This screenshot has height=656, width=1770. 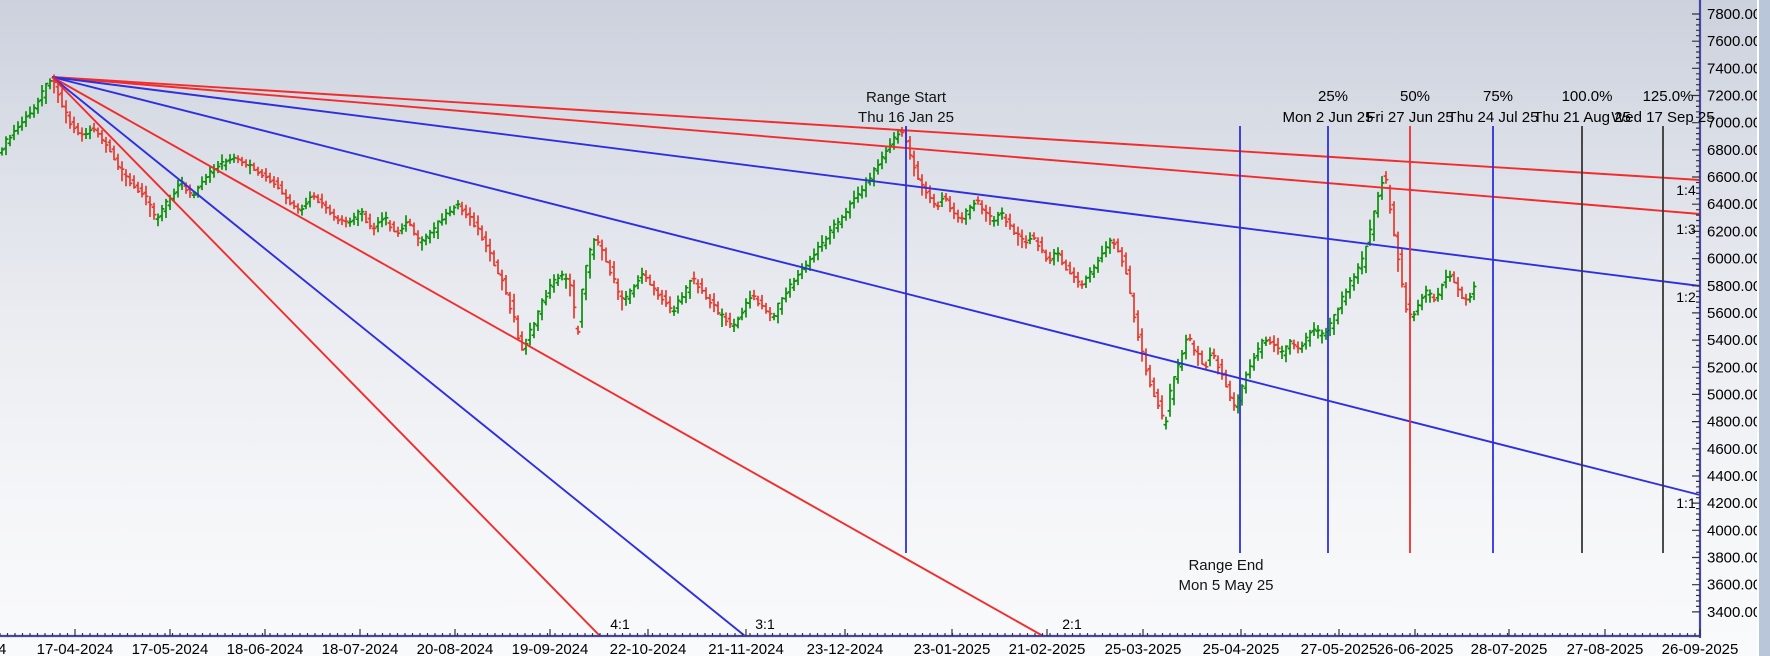 I want to click on price-axis-ticks, so click(x=1696, y=313).